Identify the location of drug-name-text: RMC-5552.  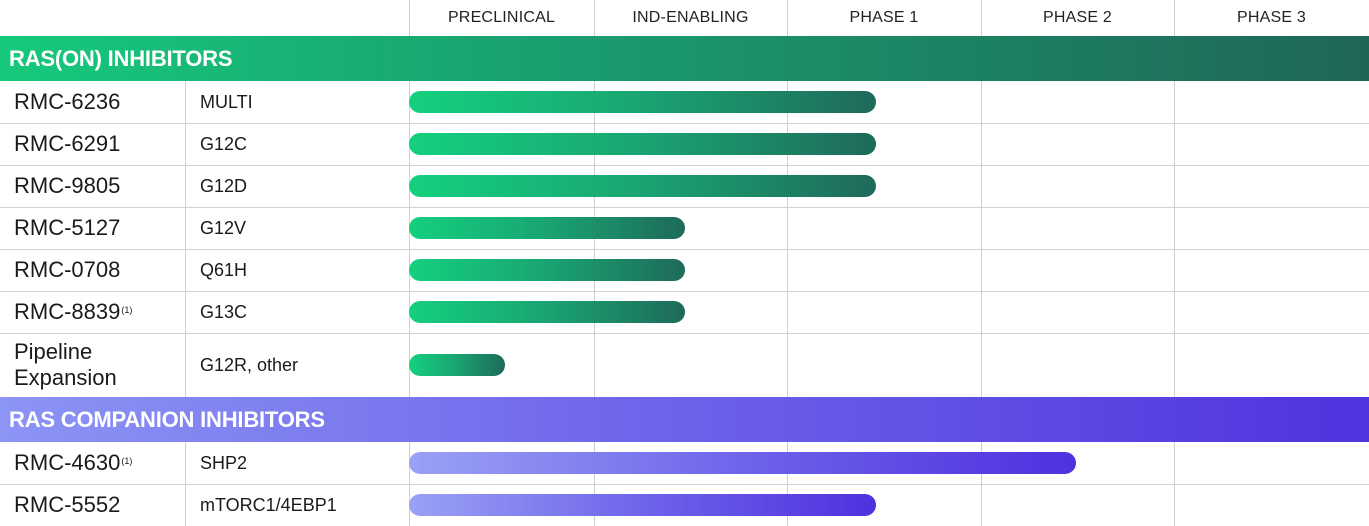
(67, 504).